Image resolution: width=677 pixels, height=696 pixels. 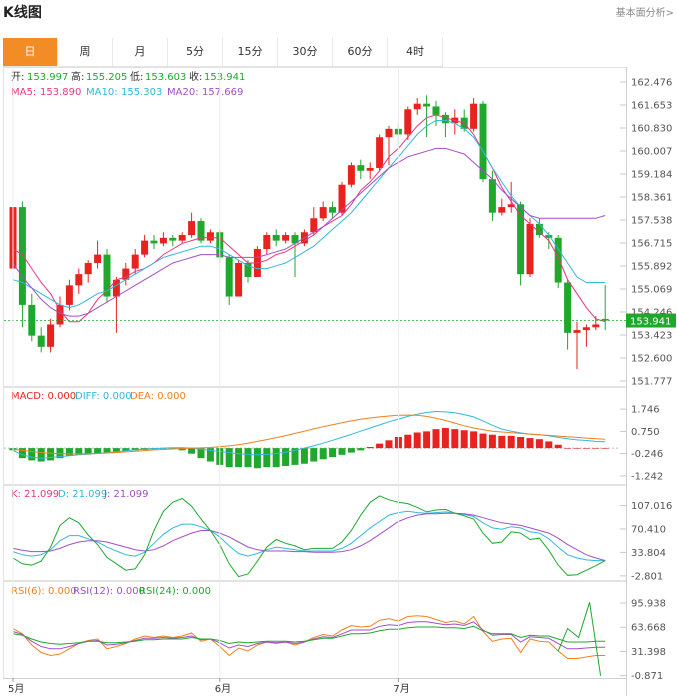 I want to click on tab-week: 周, so click(x=85, y=52).